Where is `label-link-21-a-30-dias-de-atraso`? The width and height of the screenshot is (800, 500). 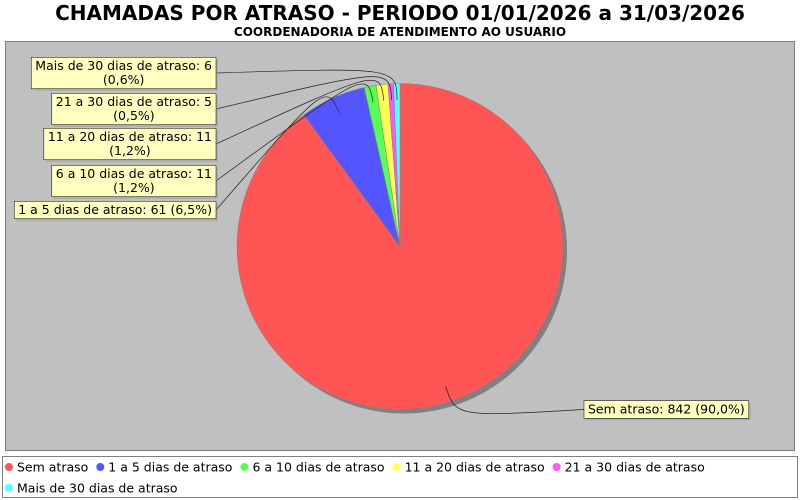 label-link-21-a-30-dias-de-atraso is located at coordinates (303, 93).